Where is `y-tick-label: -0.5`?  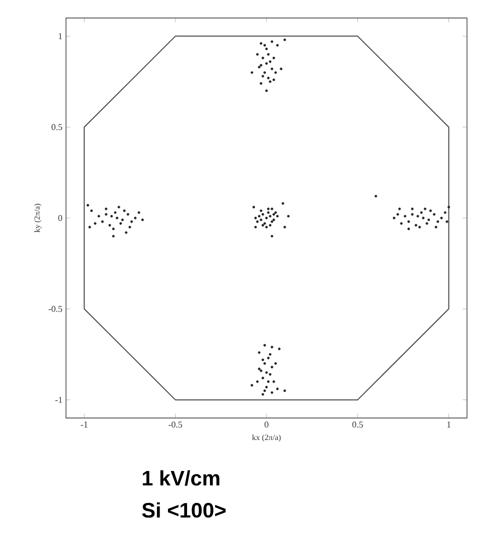 y-tick-label: -0.5 is located at coordinates (55, 309).